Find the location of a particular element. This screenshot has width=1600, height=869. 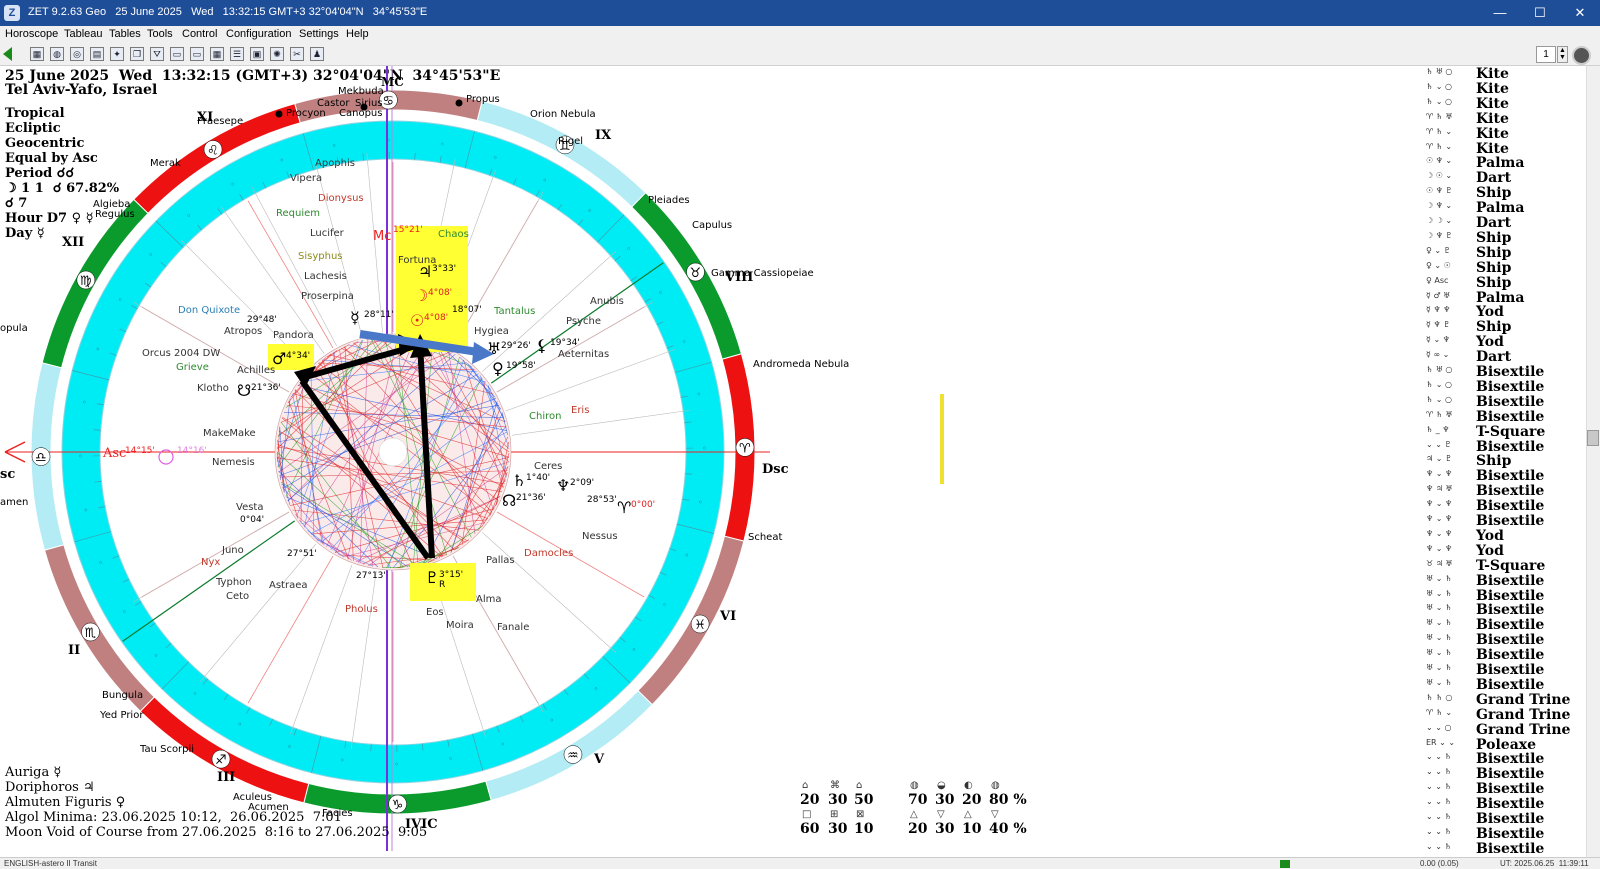

aspect-pattern-row: ☉ ♆ ⌄ Palma is located at coordinates (1505, 163).